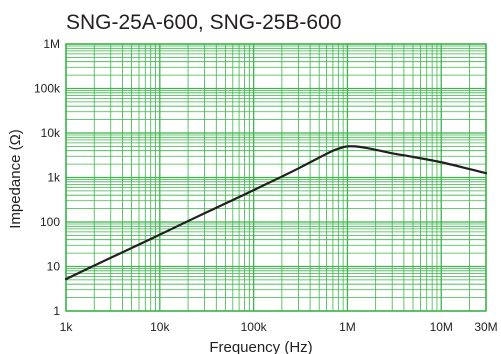 This screenshot has width=501, height=354. Describe the element at coordinates (47, 89) in the screenshot. I see `y-tick-label: 100k` at that location.